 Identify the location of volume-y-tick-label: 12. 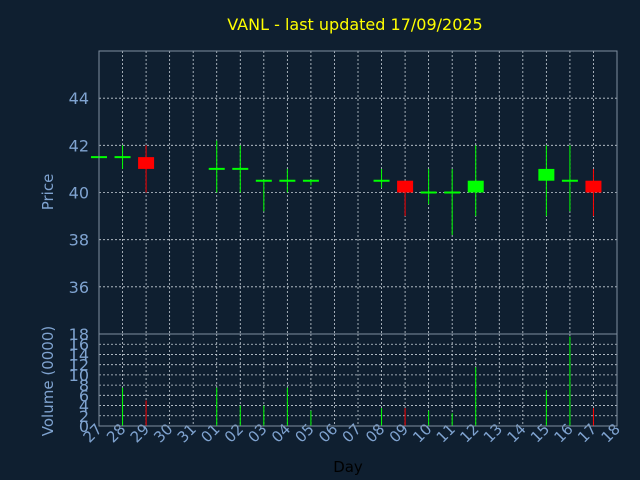
(79, 365).